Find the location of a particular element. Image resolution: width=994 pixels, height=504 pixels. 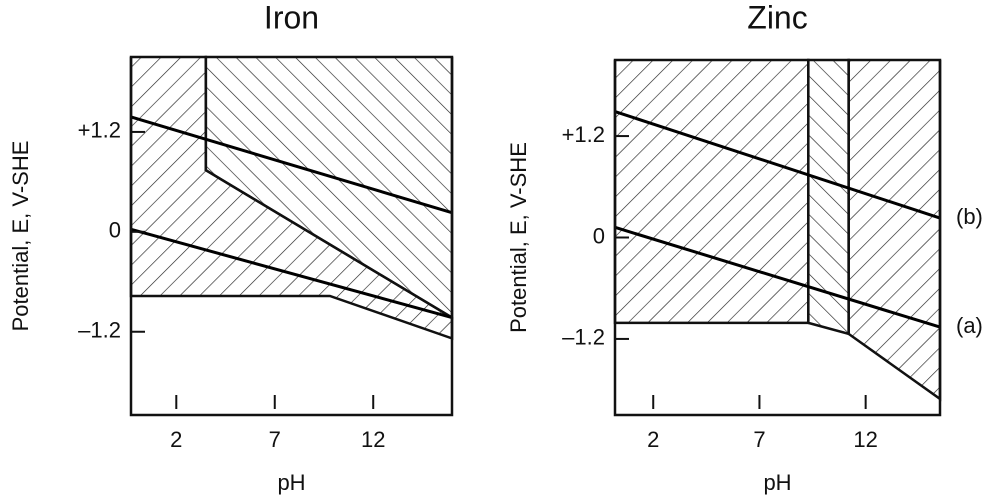

line-label: (b) is located at coordinates (969, 216).